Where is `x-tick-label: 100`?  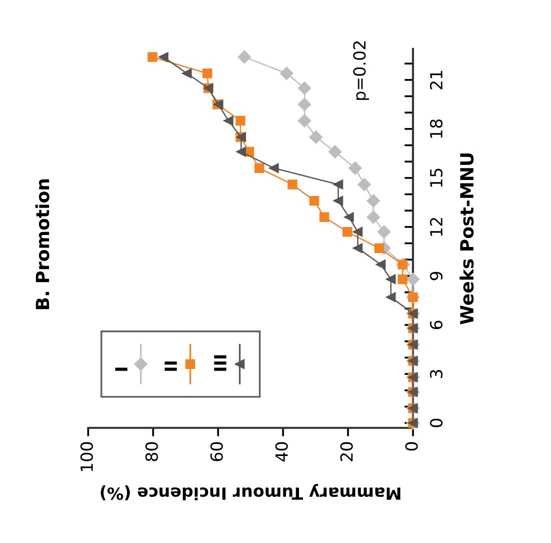
x-tick-label: 100 is located at coordinates (86, 457).